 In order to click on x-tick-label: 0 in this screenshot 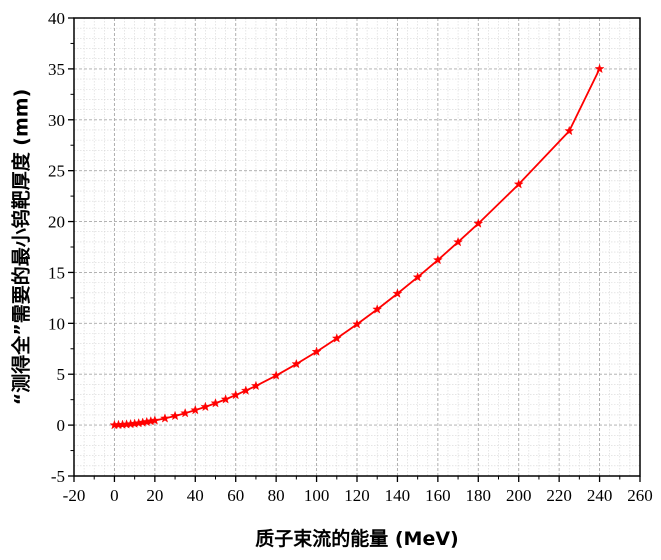, I will do `click(114, 495)`.